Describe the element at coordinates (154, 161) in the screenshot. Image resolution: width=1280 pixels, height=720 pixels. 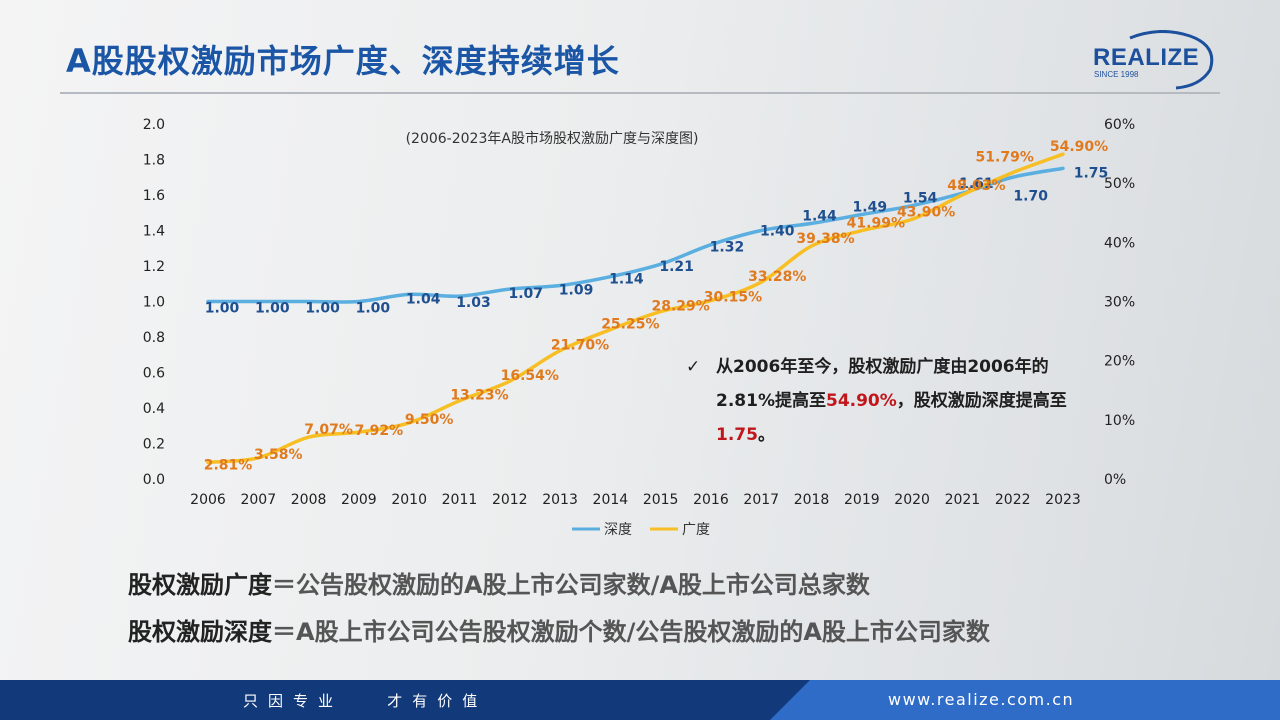
I see `left-axis-tick: 1.8` at that location.